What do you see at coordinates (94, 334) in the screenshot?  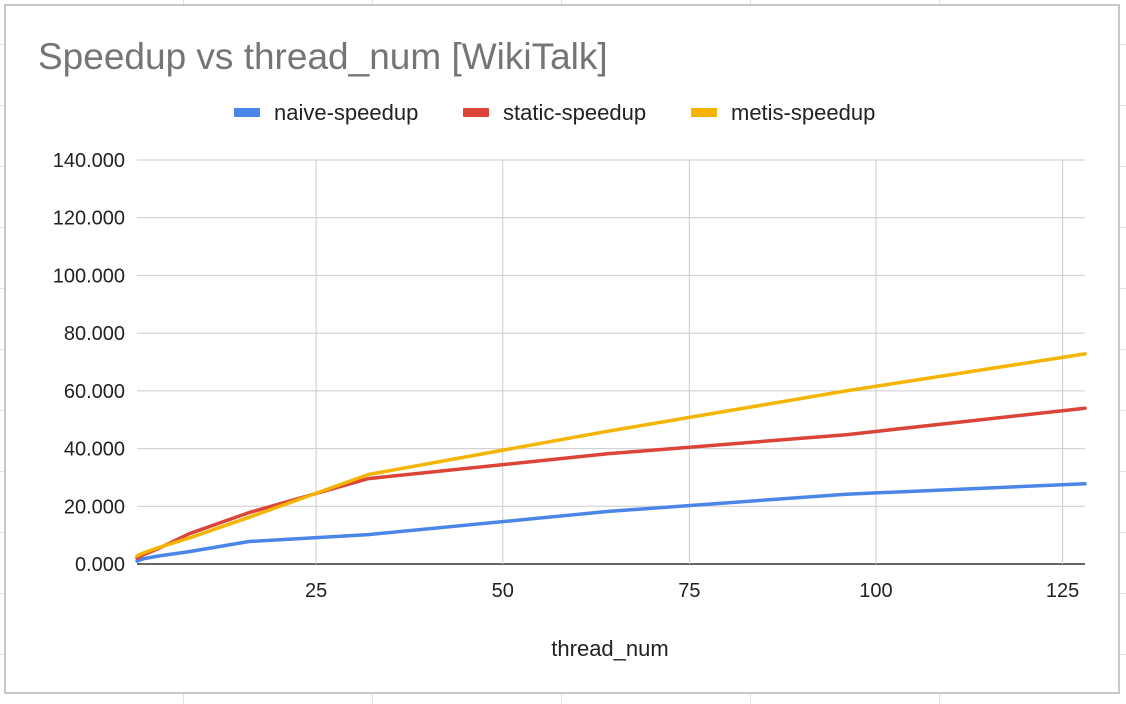 I see `y-tick-label: 80.000` at bounding box center [94, 334].